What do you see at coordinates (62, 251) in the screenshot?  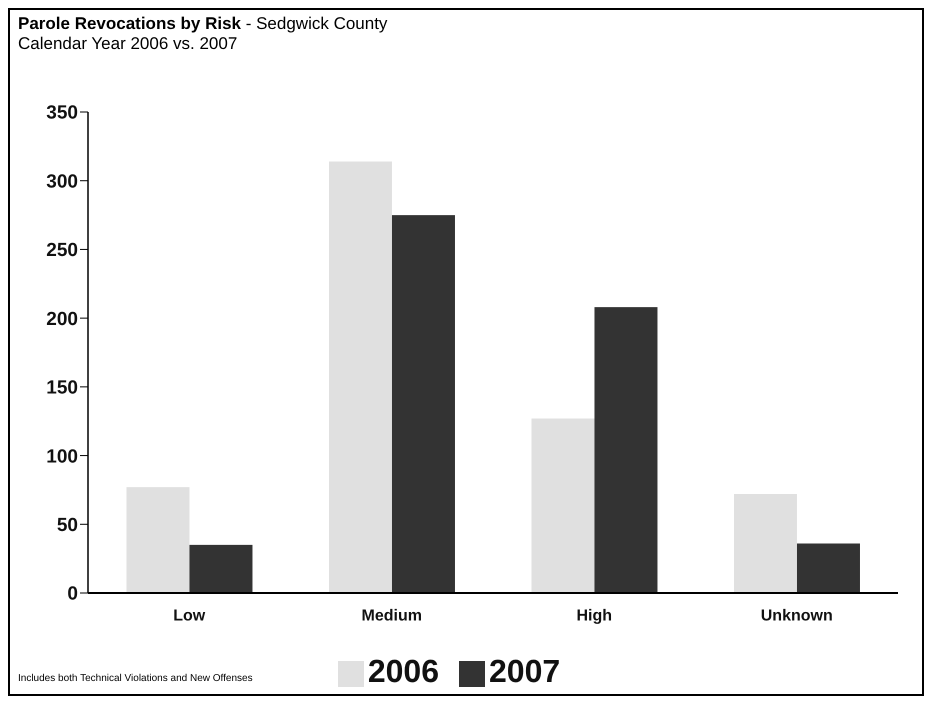 I see `y-tick-label: 250` at bounding box center [62, 251].